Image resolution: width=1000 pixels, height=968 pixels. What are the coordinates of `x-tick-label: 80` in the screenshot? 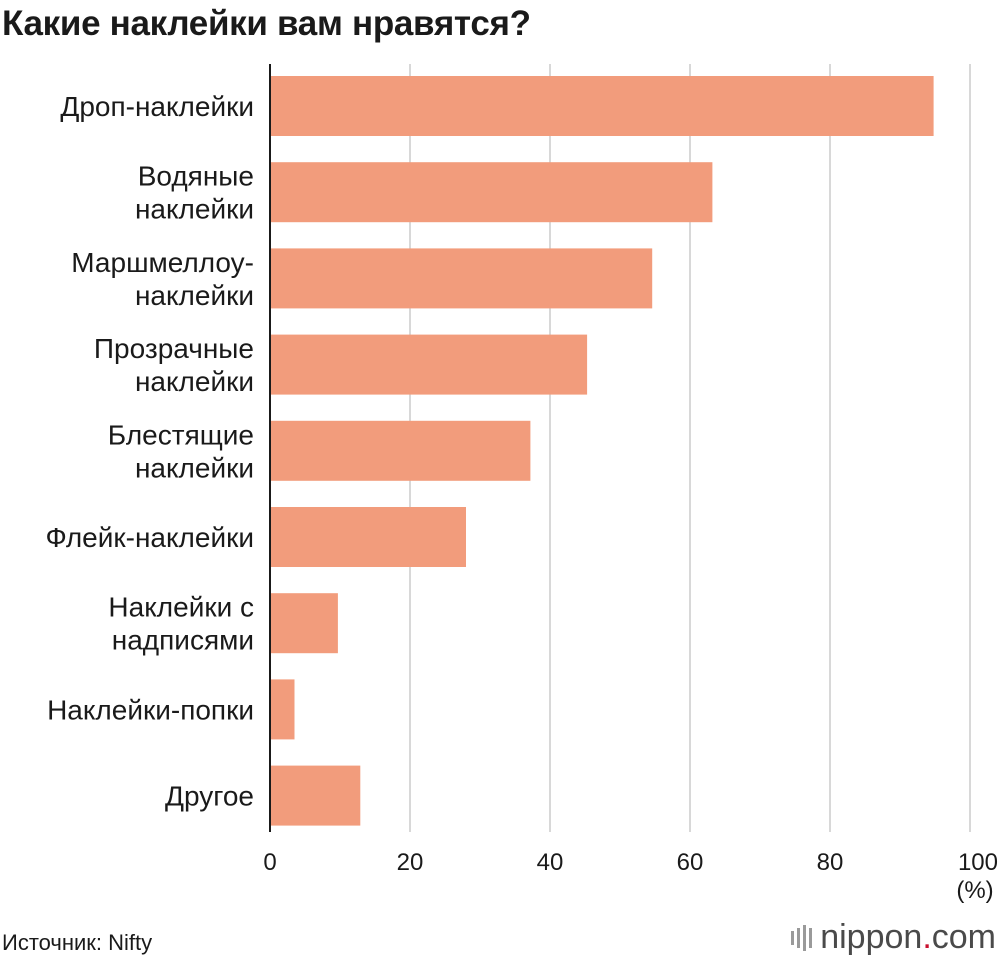 It's located at (830, 862).